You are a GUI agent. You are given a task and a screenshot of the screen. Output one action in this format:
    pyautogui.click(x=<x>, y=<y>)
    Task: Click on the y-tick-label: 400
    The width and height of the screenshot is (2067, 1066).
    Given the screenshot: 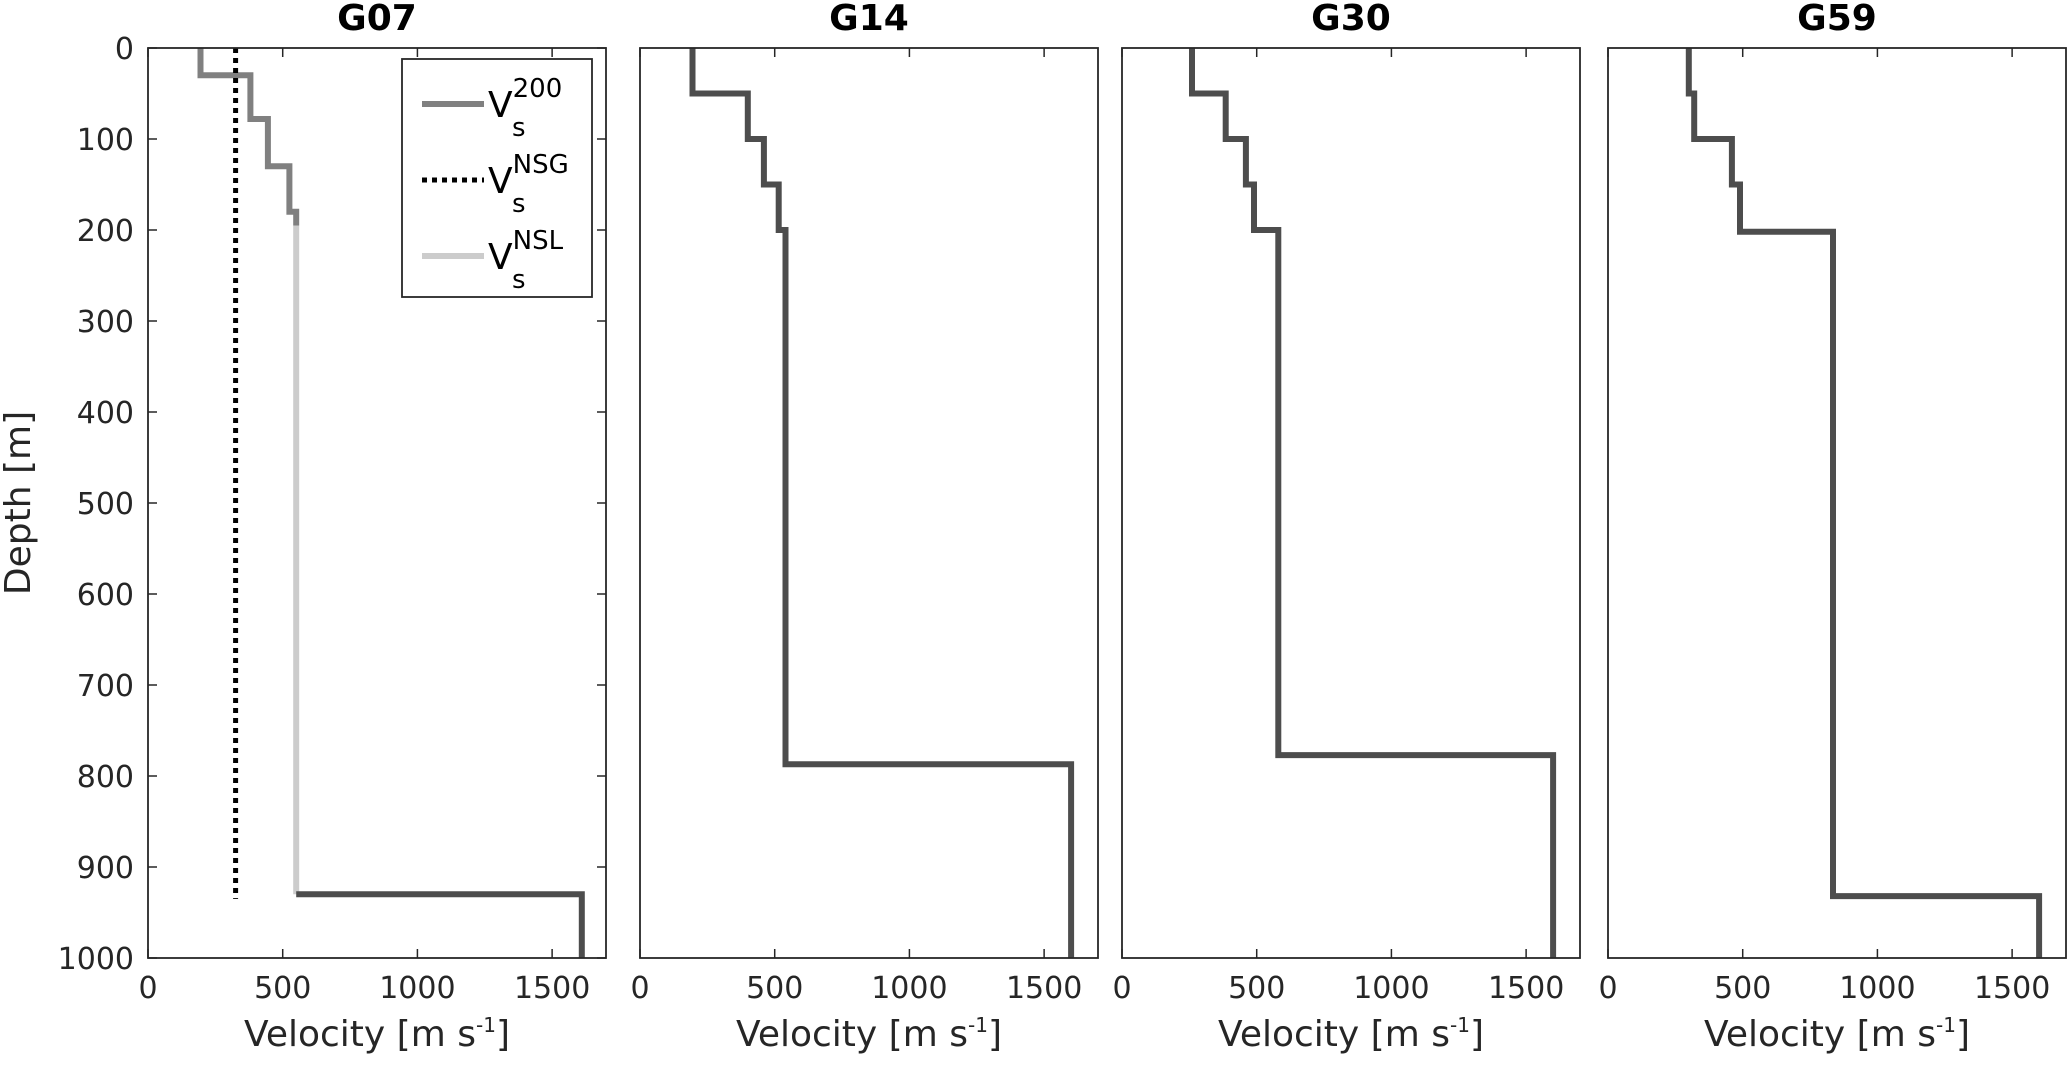 What is the action you would take?
    pyautogui.click(x=105, y=413)
    